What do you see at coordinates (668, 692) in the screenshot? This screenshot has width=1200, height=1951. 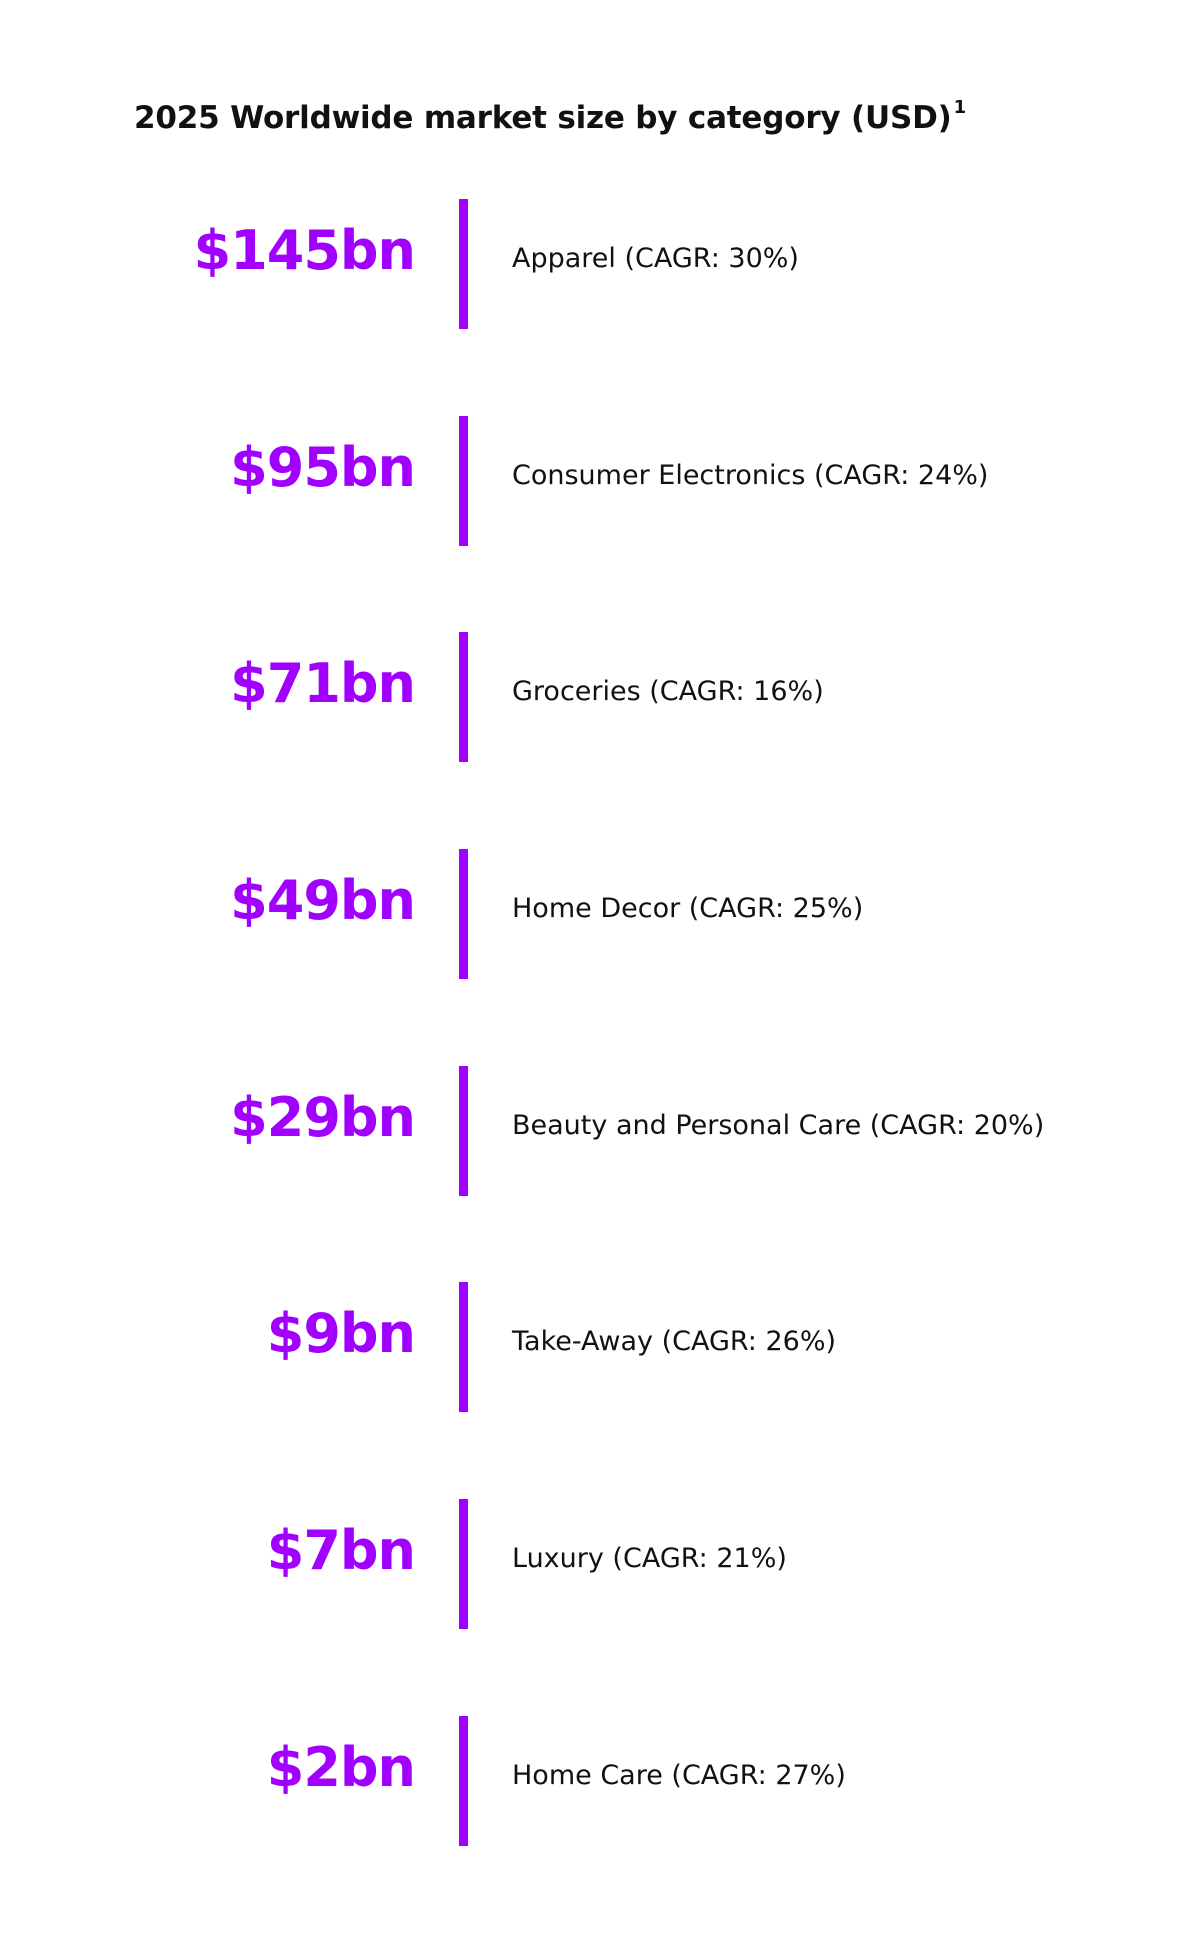 I see `category-label: Groceries (CAGR: 16%)` at bounding box center [668, 692].